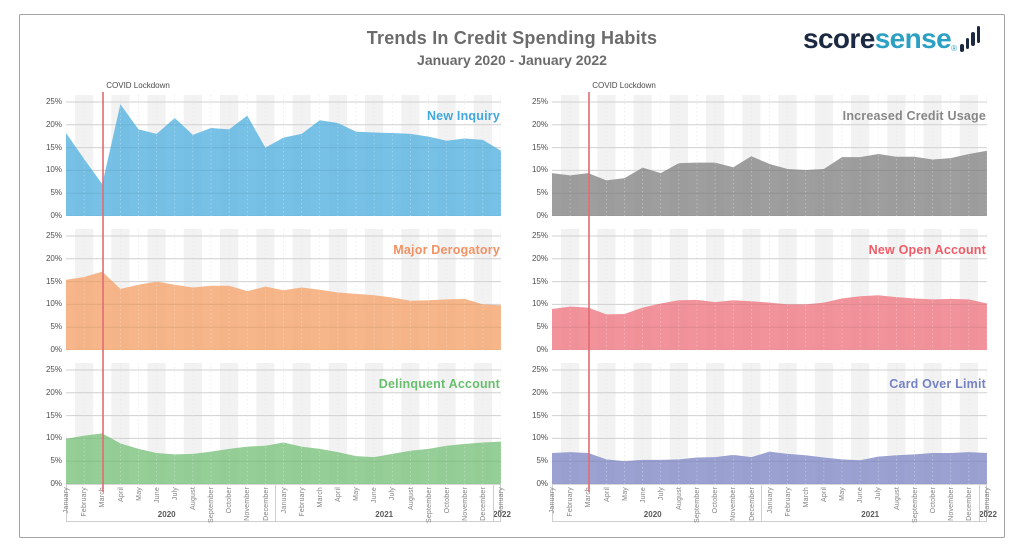 This screenshot has width=1024, height=555. What do you see at coordinates (913, 38) in the screenshot?
I see `logo-text-sense: sense` at bounding box center [913, 38].